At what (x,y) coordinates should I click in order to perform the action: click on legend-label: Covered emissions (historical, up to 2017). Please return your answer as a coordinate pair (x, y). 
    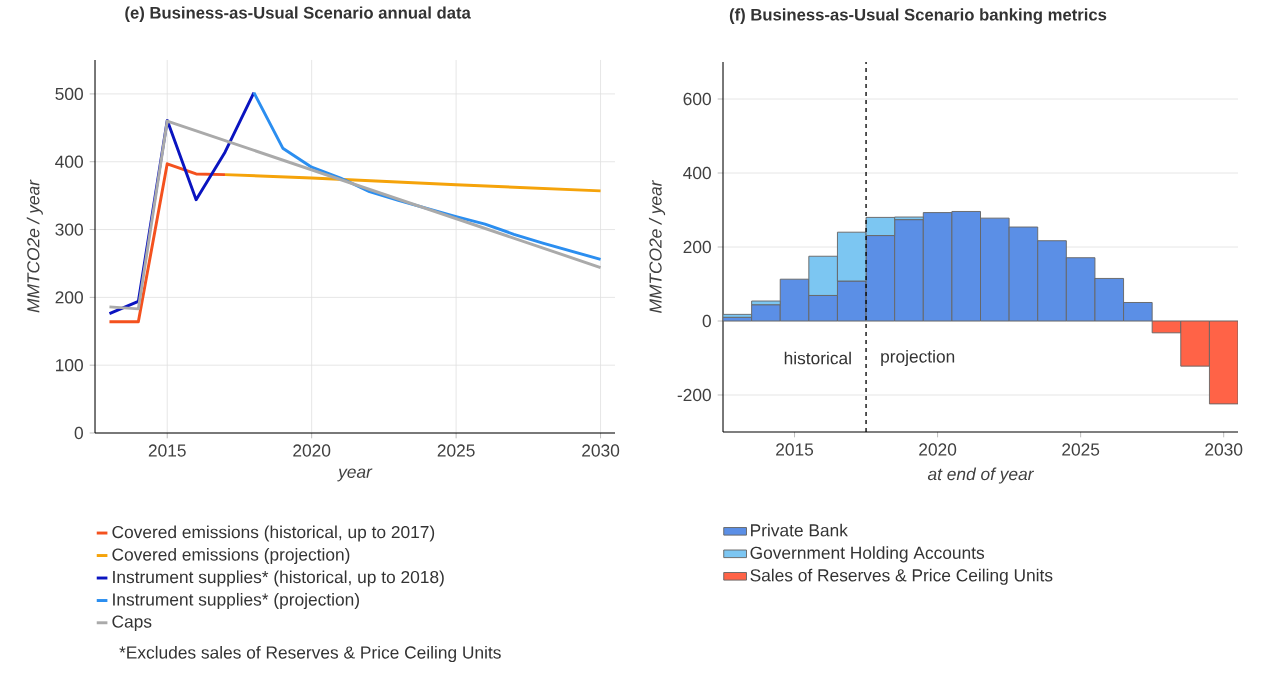
    Looking at the image, I should click on (273, 533).